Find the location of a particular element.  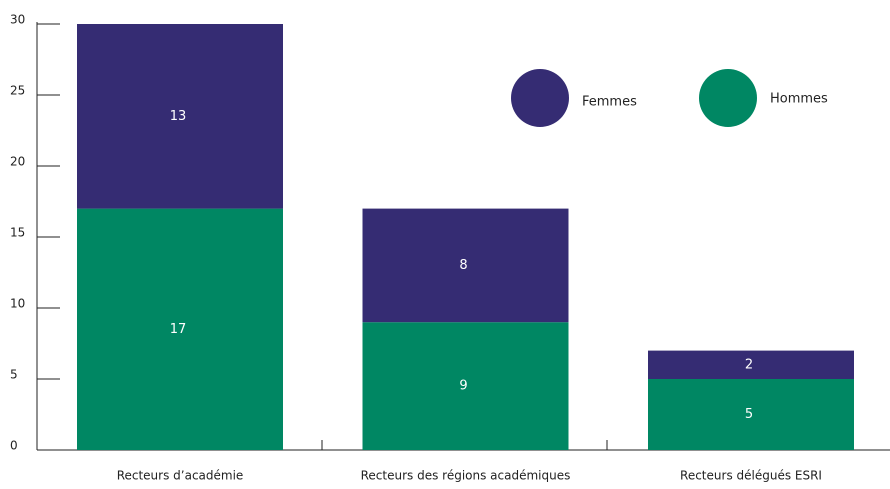

y-tick-label: 20 is located at coordinates (17, 162).